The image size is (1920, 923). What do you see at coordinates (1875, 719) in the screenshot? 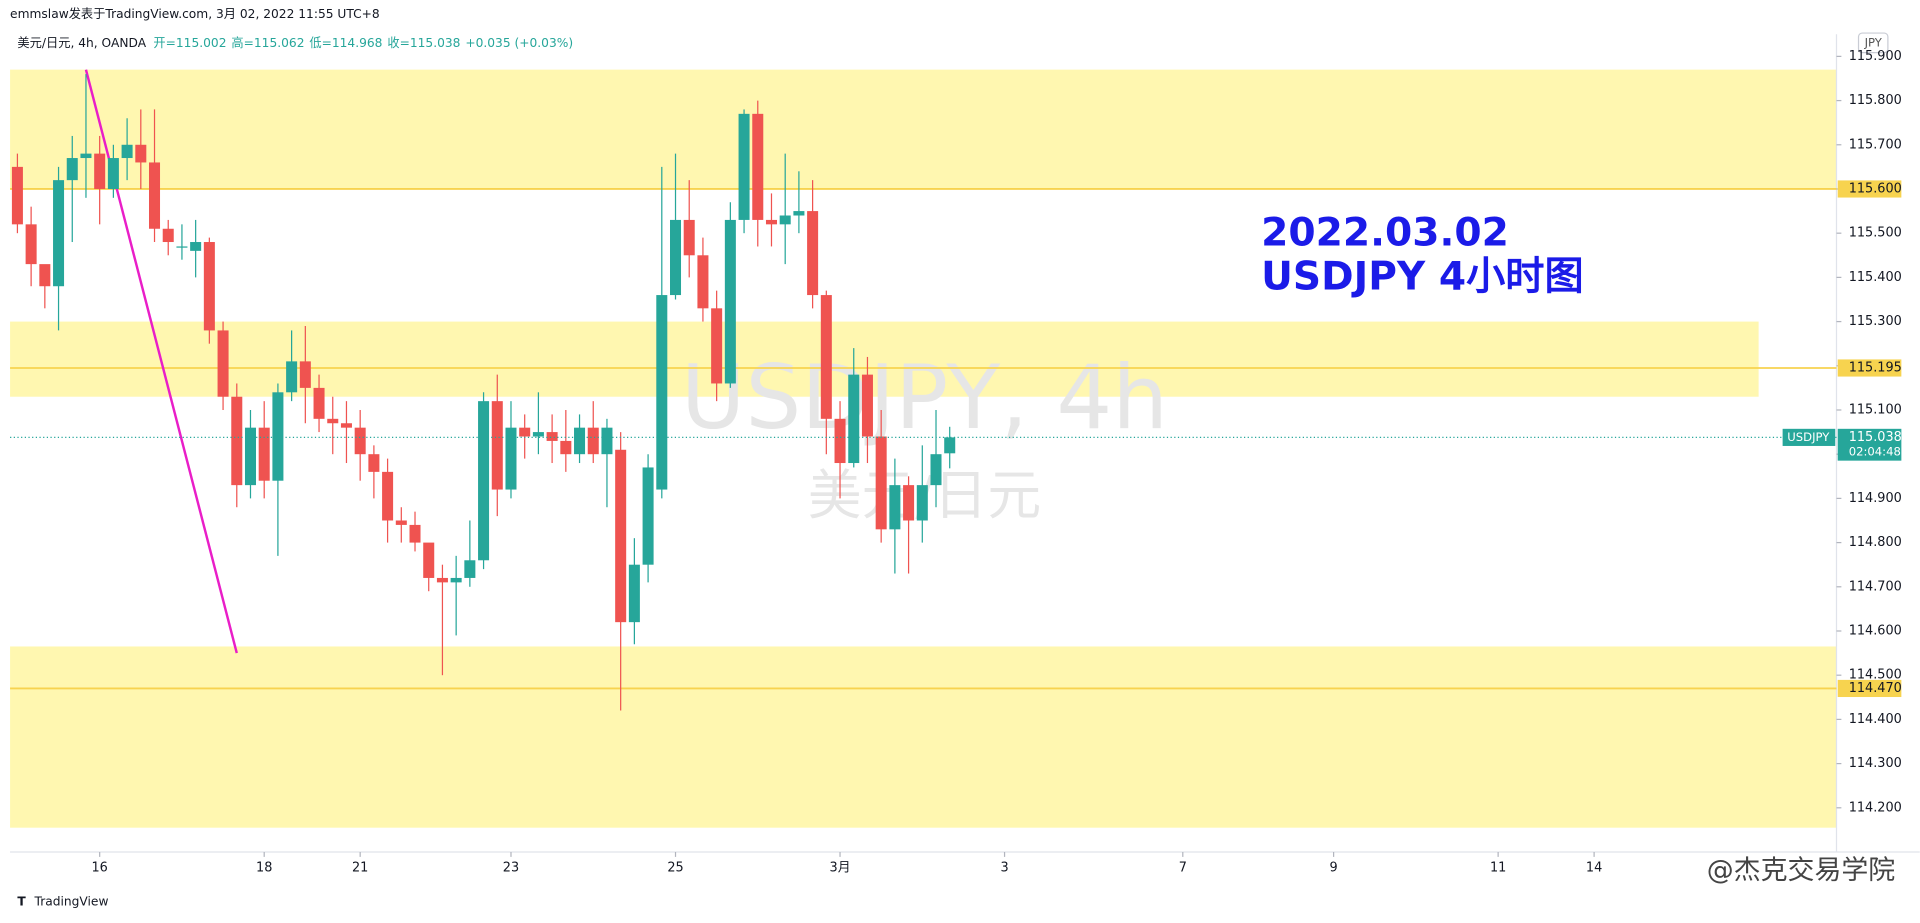
I see `y-tick-label: 114.400` at bounding box center [1875, 719].